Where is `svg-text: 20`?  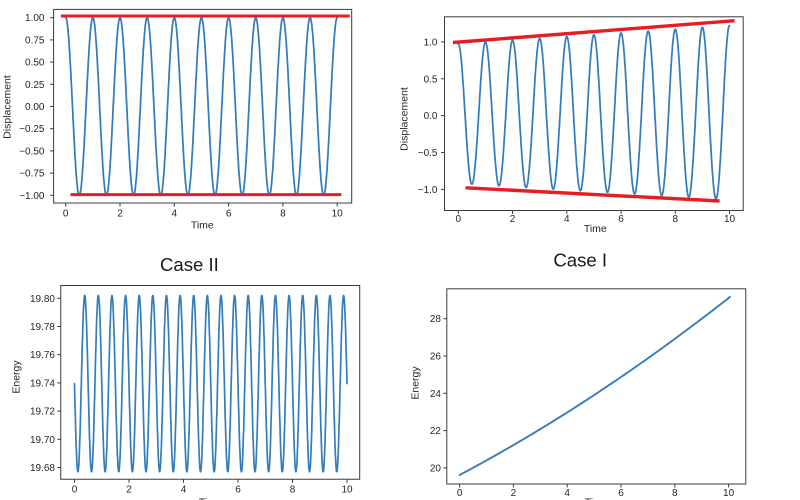 svg-text: 20 is located at coordinates (436, 468).